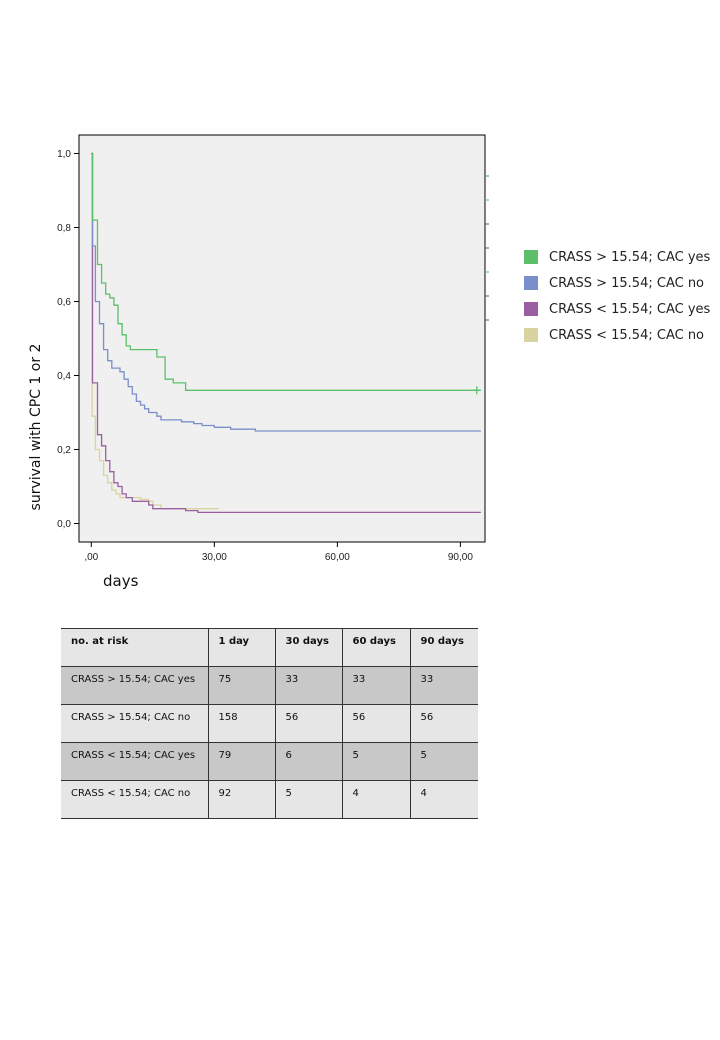 The height and width of the screenshot is (1040, 720). What do you see at coordinates (135, 723) in the screenshot?
I see `table-cell: CRASS > 15.54; CAC no` at bounding box center [135, 723].